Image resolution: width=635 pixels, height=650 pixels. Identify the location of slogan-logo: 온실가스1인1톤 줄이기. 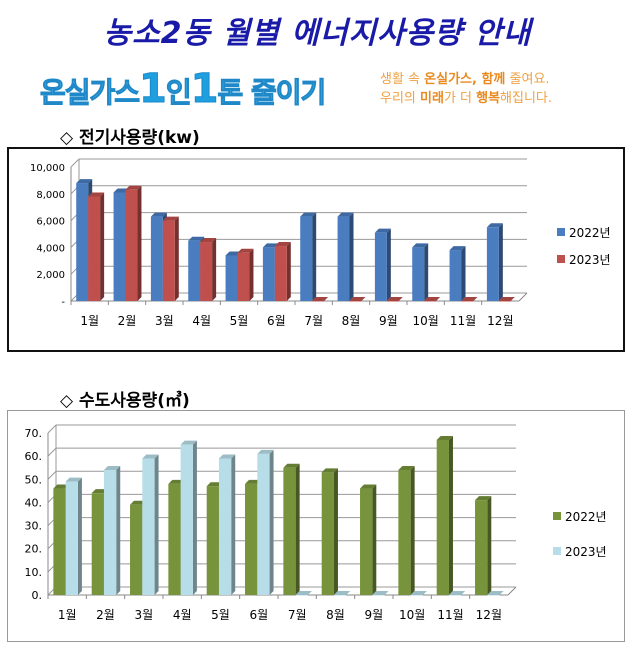
(204, 91).